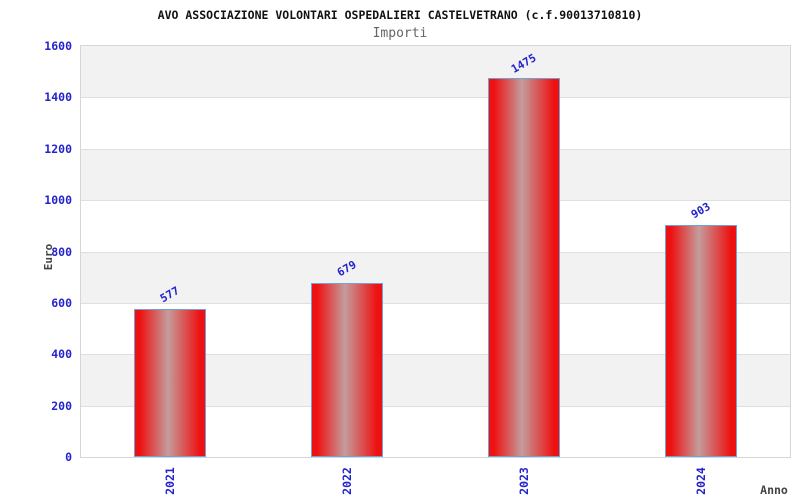  I want to click on chart-subtitle: Importi, so click(400, 33).